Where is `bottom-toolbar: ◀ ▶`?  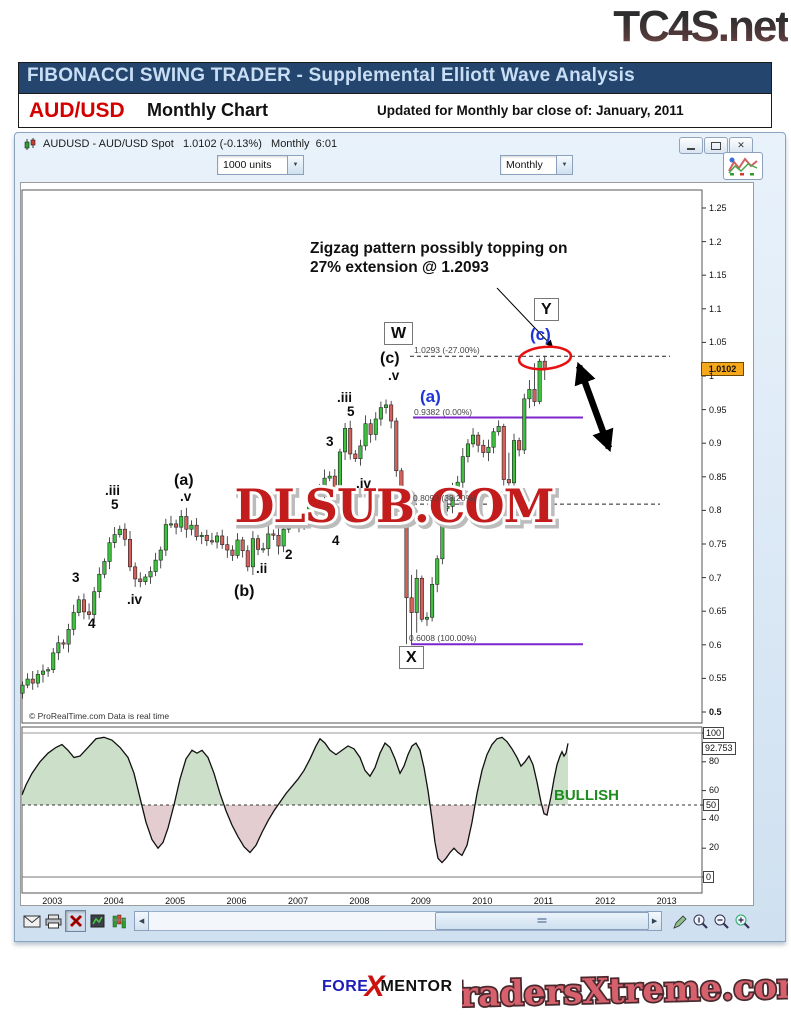
bottom-toolbar: ◀ ▶ is located at coordinates (386, 921).